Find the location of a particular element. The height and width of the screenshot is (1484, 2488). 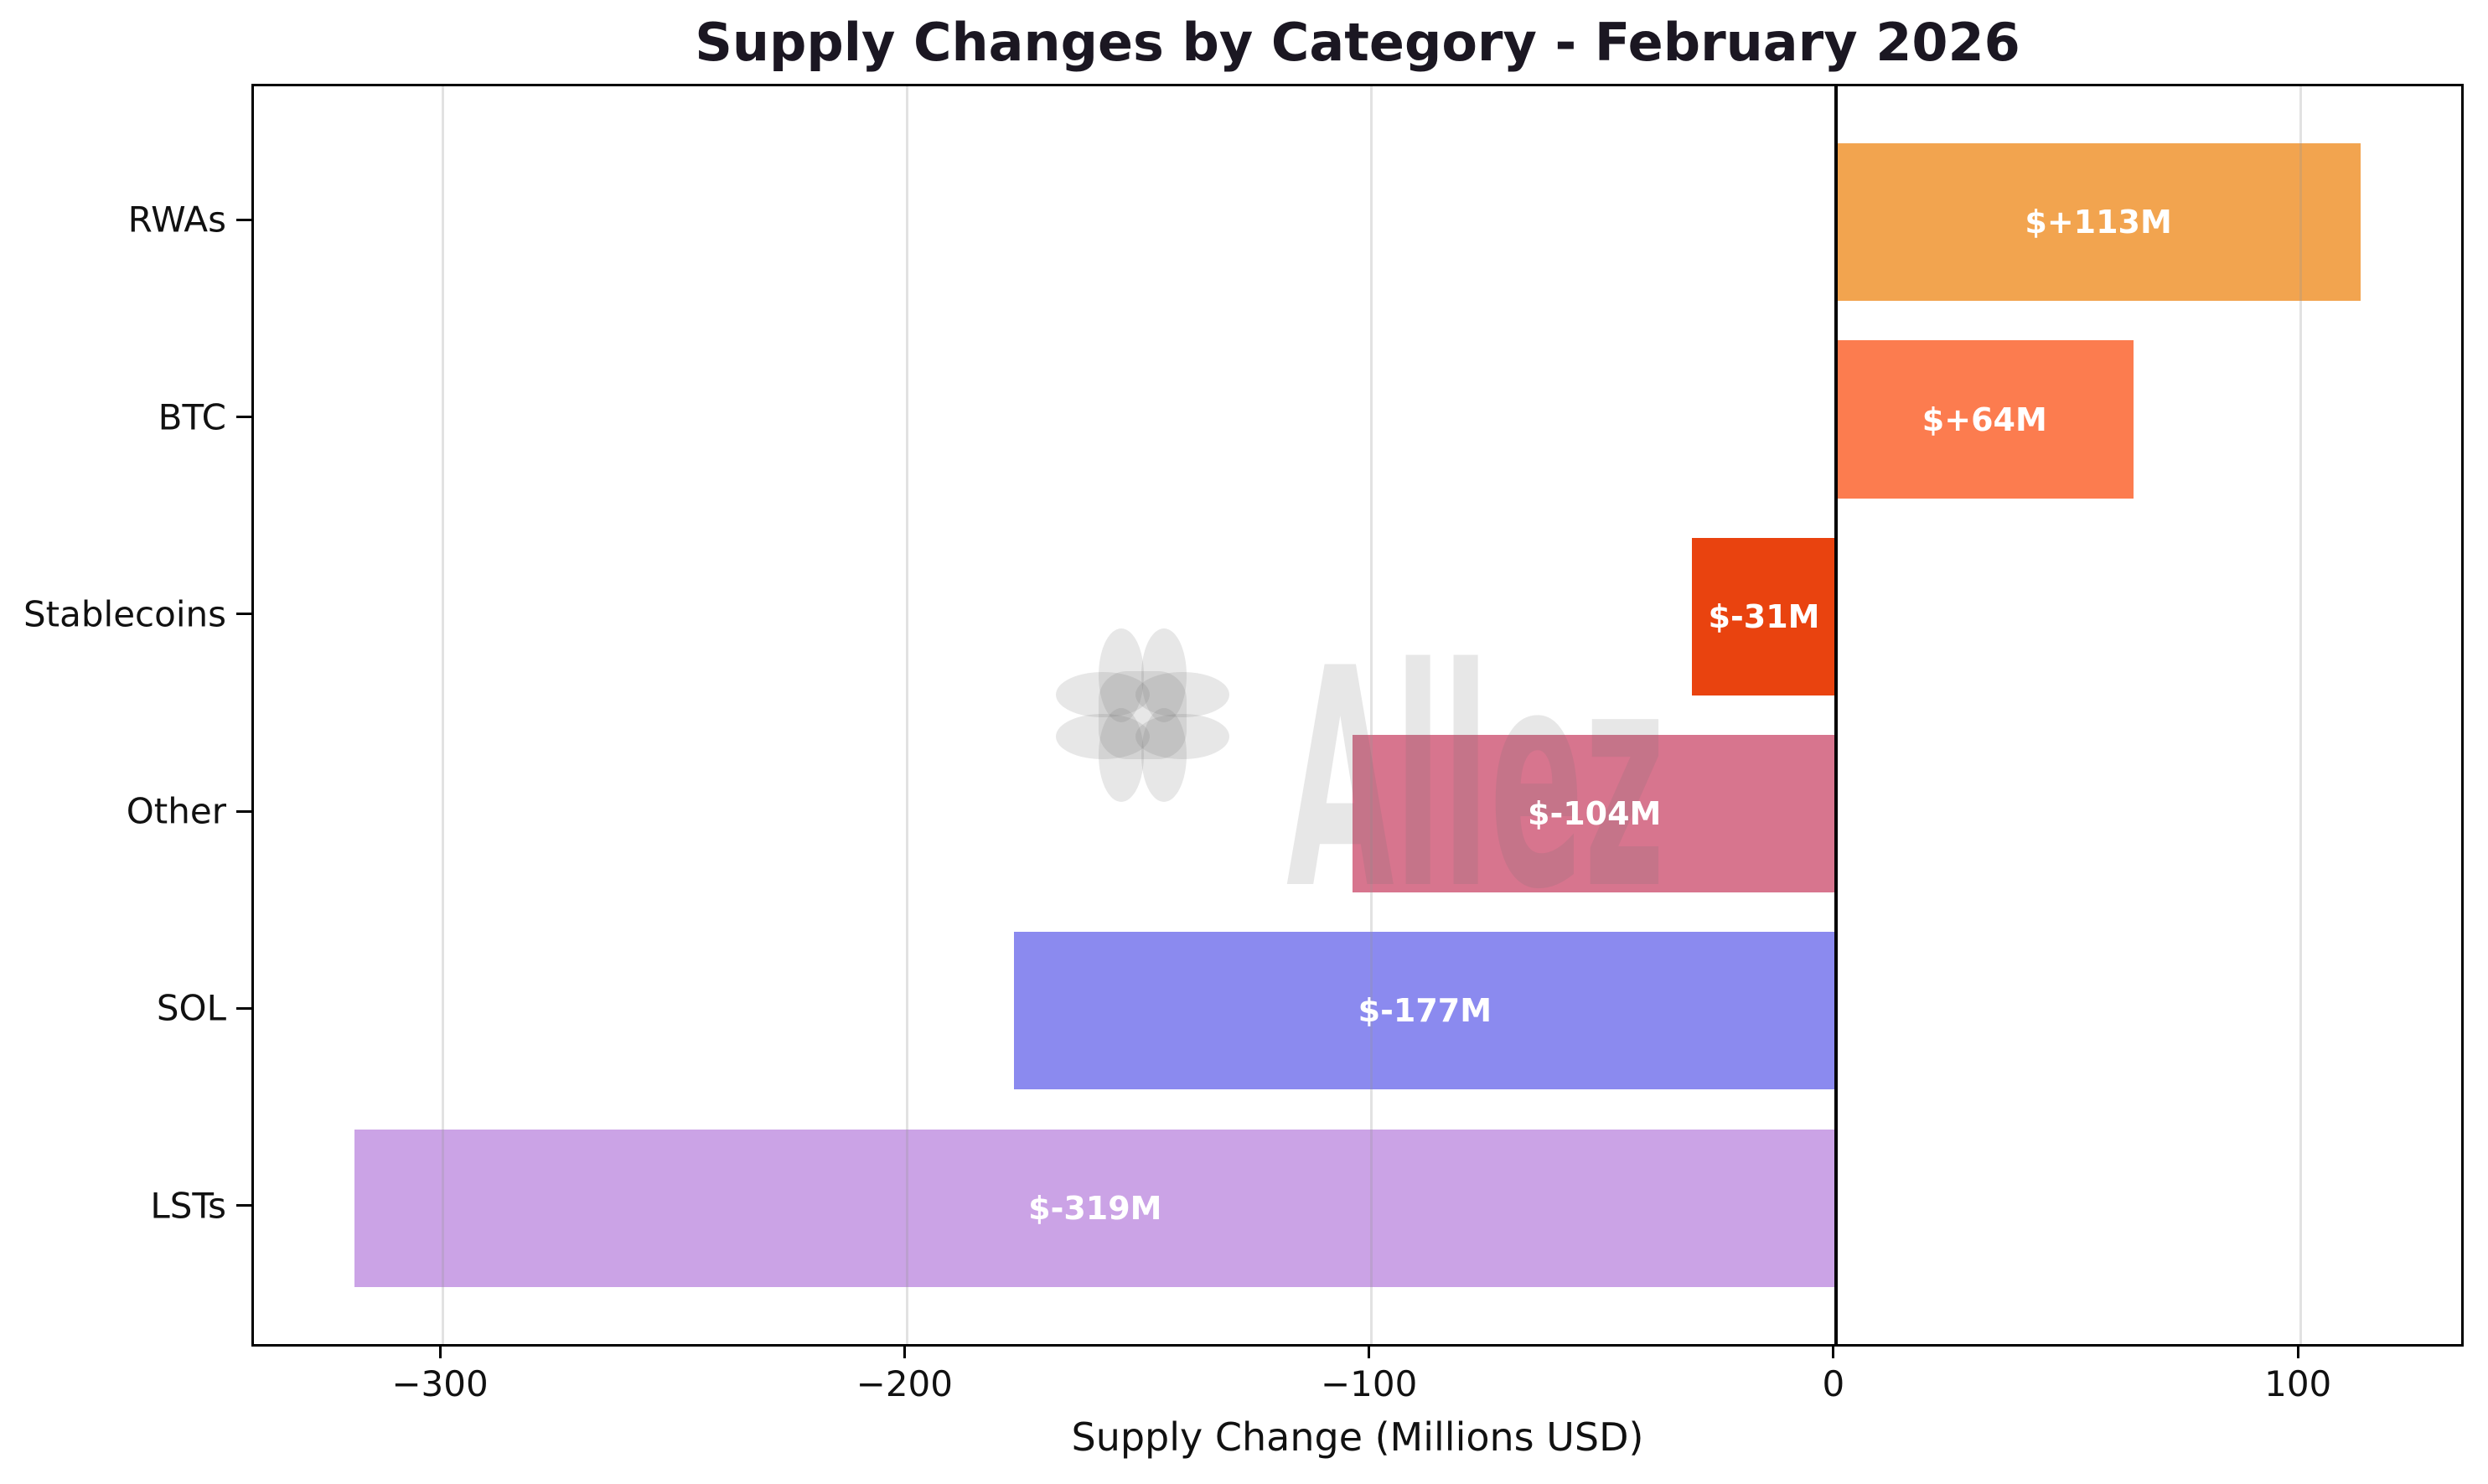

gridline-x--300 is located at coordinates (442, 715).